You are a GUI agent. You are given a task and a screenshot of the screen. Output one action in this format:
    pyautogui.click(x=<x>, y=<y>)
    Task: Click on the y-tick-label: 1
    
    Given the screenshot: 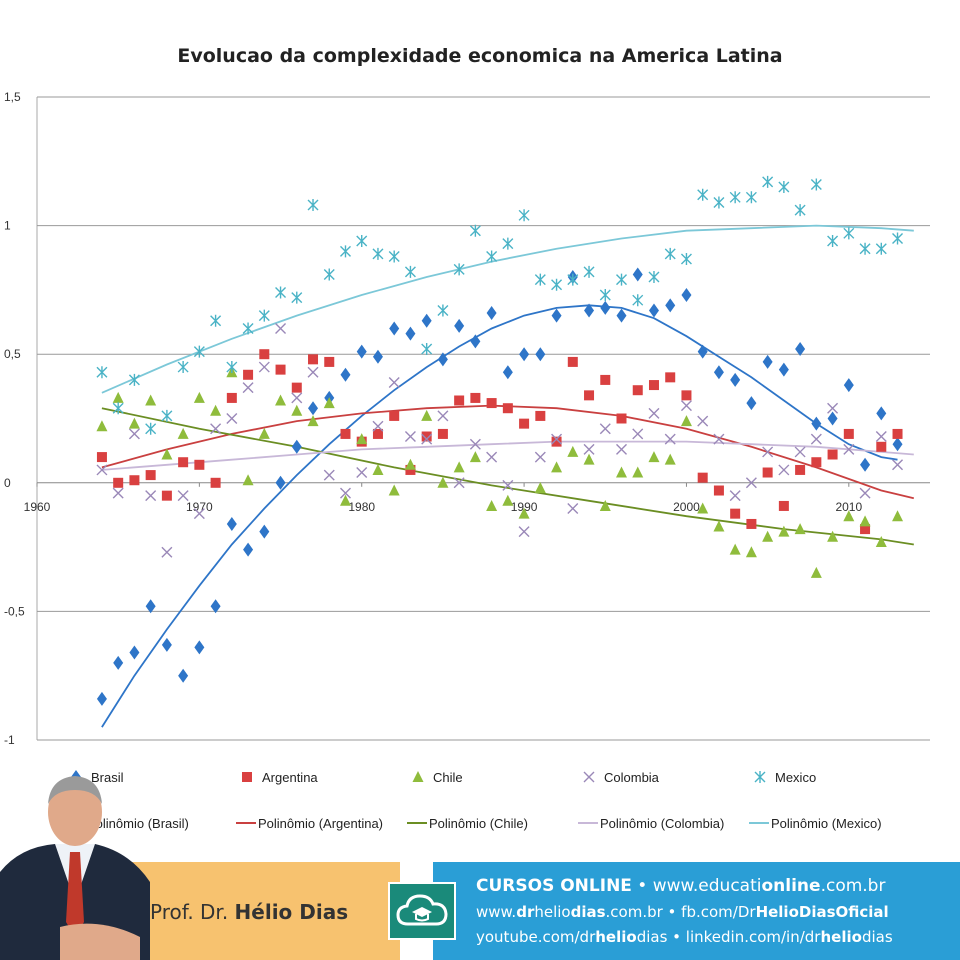 What is the action you would take?
    pyautogui.click(x=7, y=226)
    